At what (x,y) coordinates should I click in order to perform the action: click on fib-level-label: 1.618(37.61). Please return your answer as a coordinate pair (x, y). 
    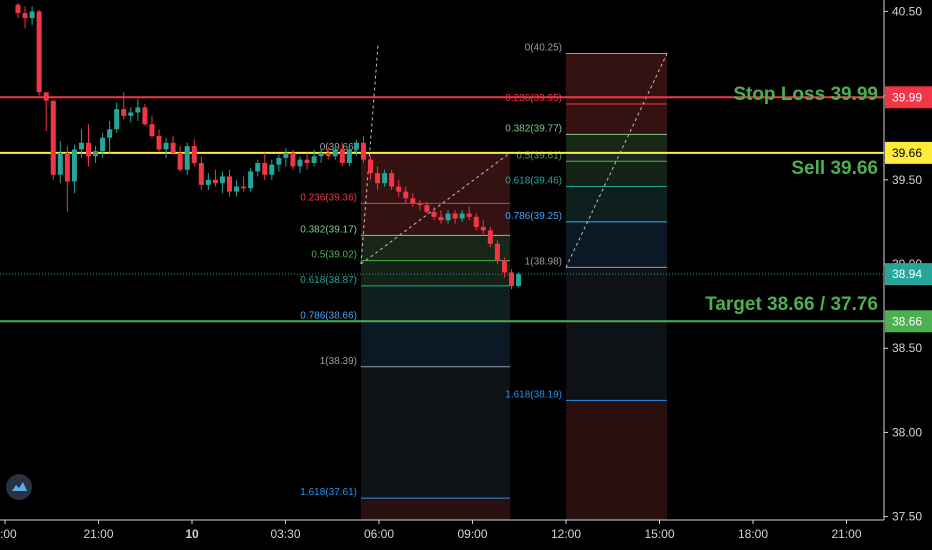
    Looking at the image, I should click on (328, 492).